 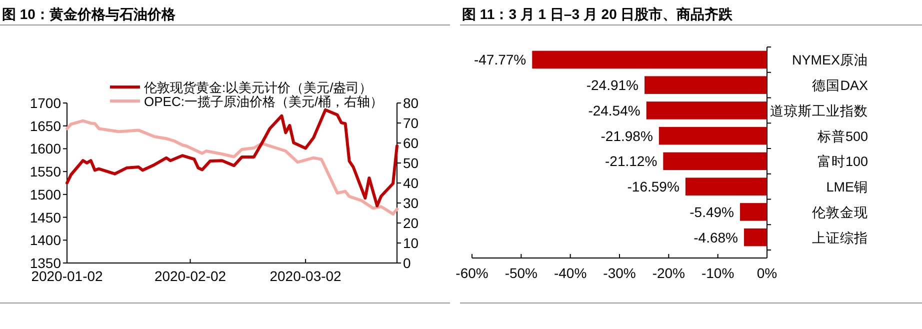 I want to click on y-tick-label: LME铜, so click(x=847, y=187).